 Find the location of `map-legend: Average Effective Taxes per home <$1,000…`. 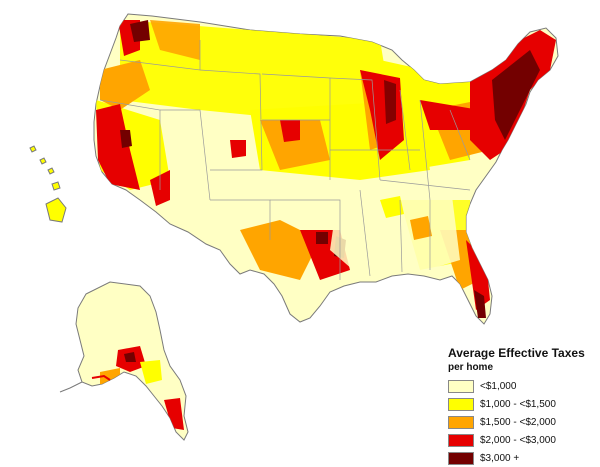

map-legend: Average Effective Taxes per home <$1,000… is located at coordinates (523, 406).